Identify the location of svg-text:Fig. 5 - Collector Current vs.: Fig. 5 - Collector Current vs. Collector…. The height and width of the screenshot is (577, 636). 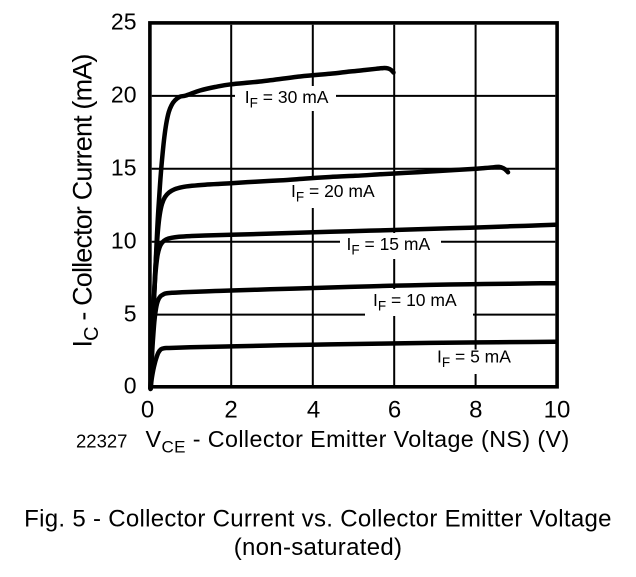
(318, 519).